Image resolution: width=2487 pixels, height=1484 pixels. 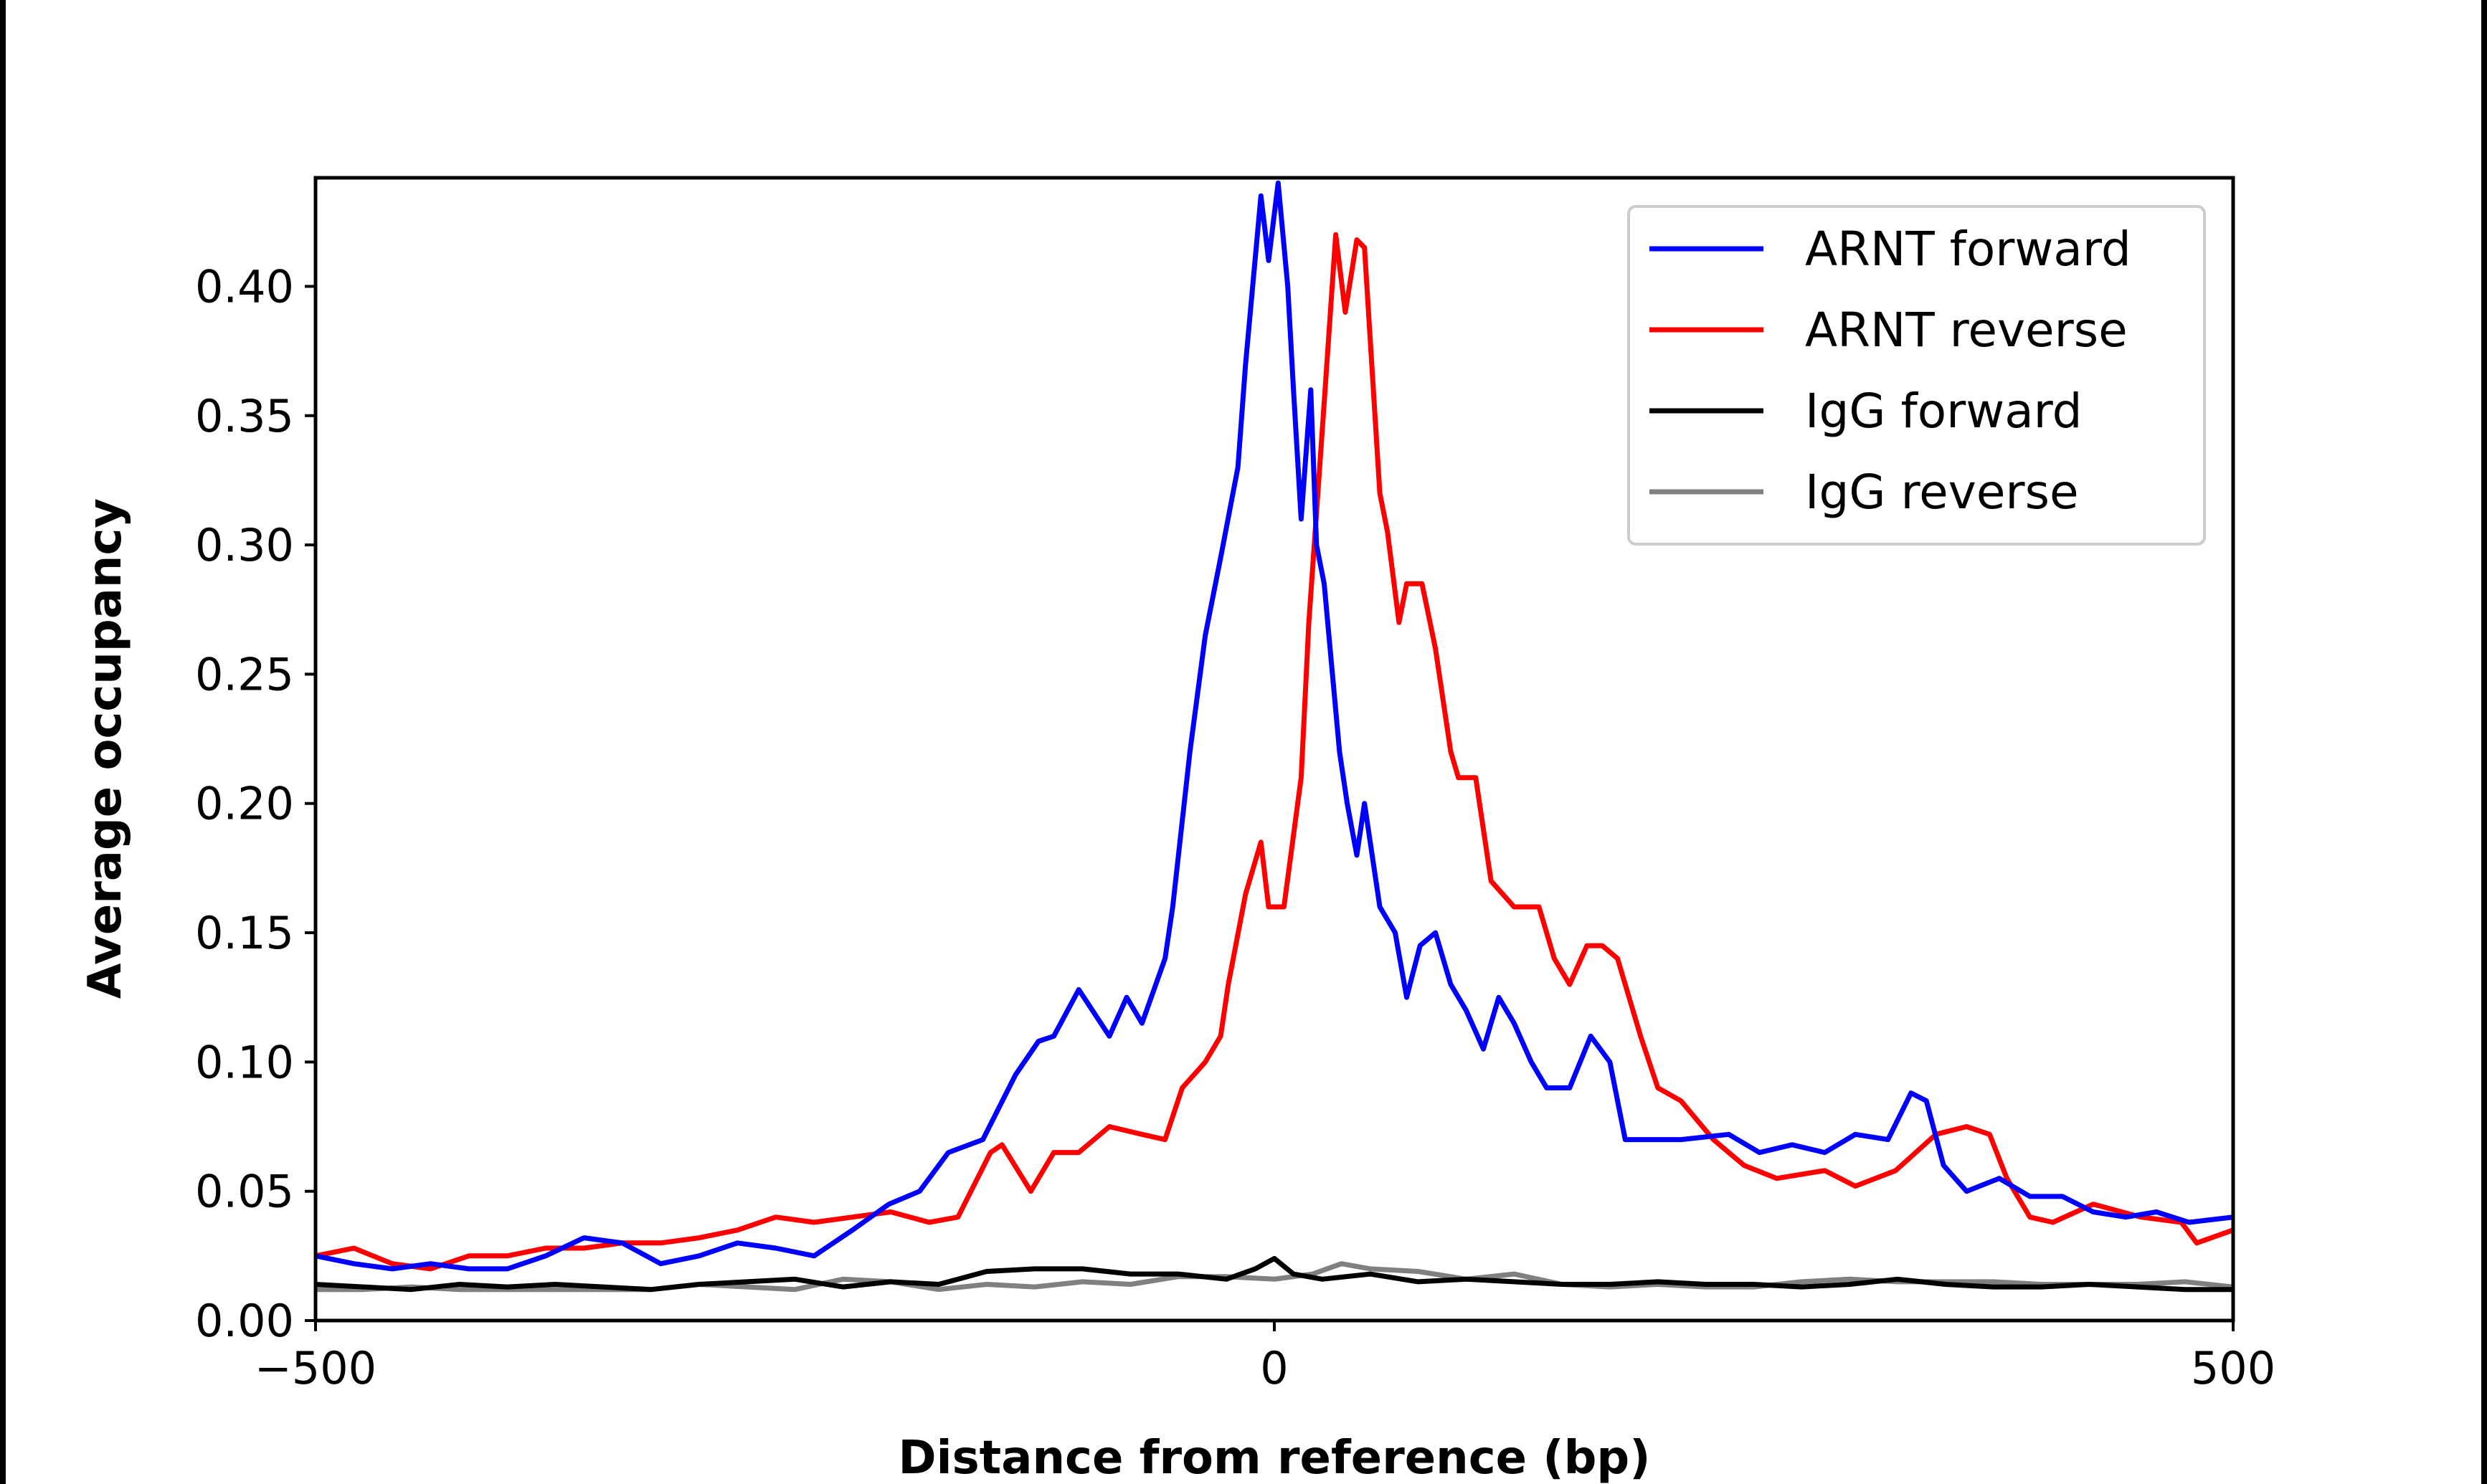 I want to click on x-axis-label: Distance from reference (bp), so click(x=1275, y=1458).